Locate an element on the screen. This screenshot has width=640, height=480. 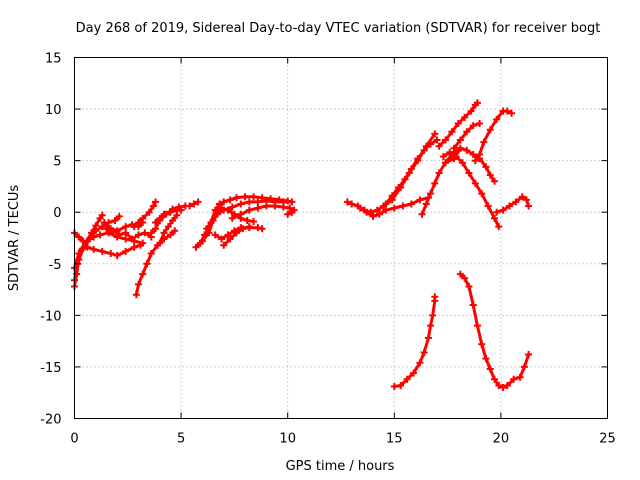
y-tick-label: 5 is located at coordinates (57, 162).